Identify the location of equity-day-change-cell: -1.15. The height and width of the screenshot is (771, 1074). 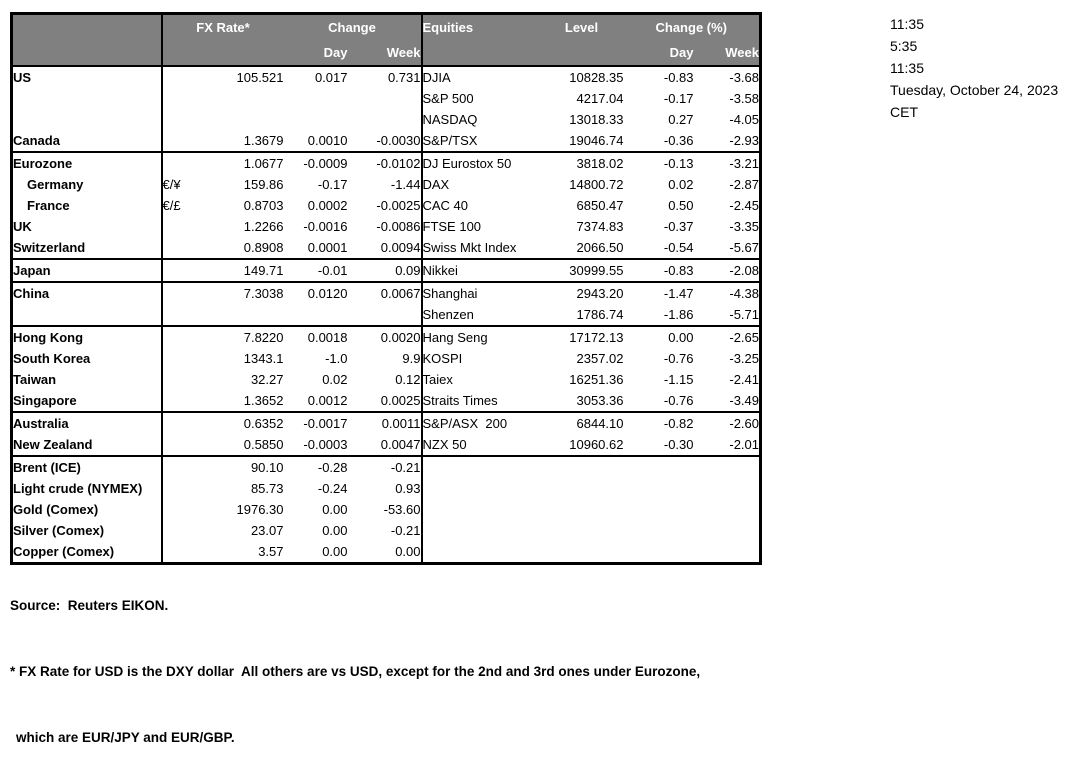
(678, 379).